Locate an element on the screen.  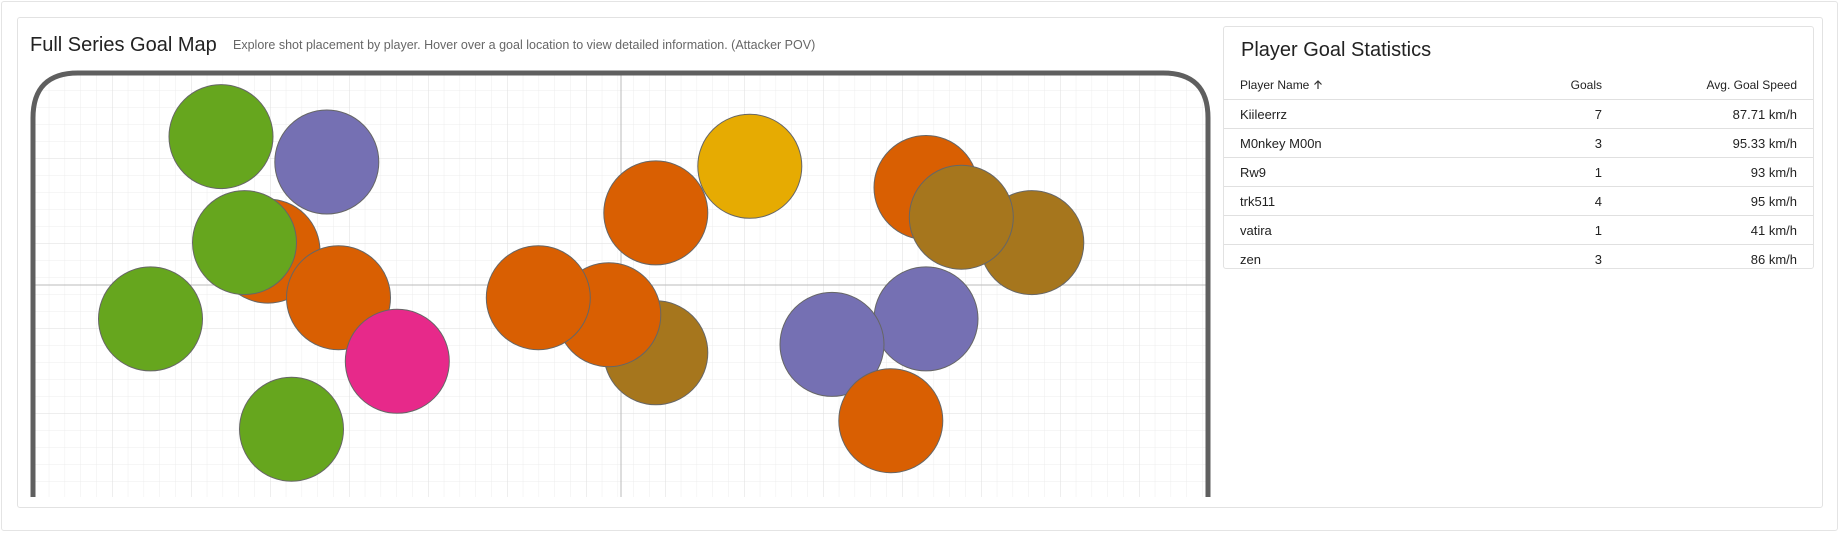
table-row: Kiileerrz 7 87.71 km/h is located at coordinates (1518, 114).